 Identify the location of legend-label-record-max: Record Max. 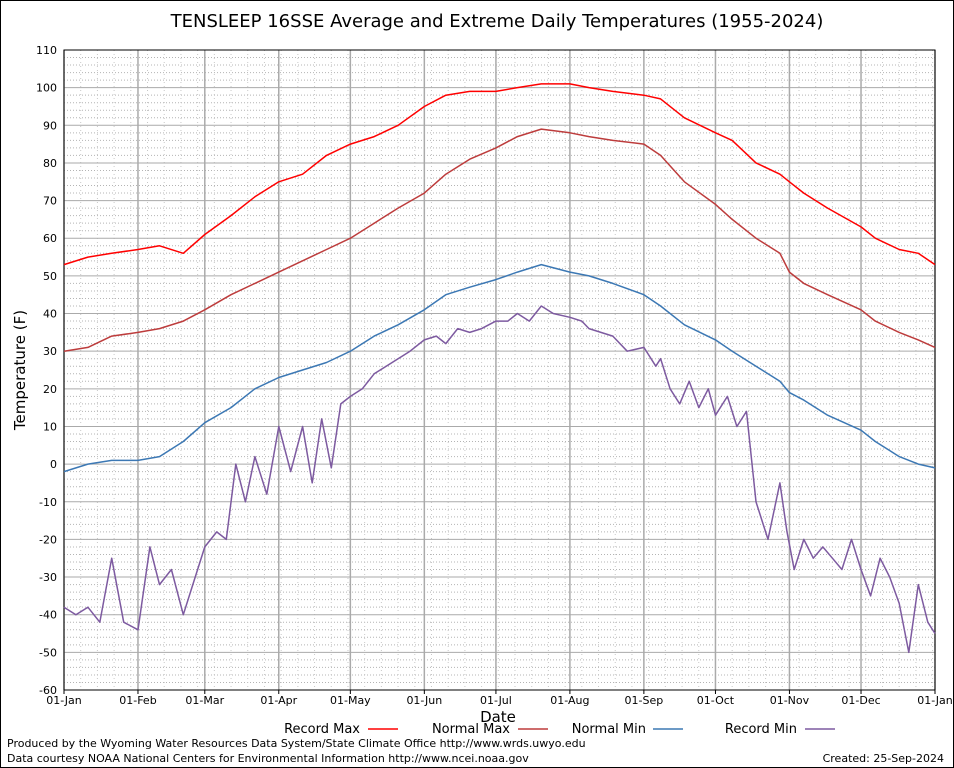
(322, 729).